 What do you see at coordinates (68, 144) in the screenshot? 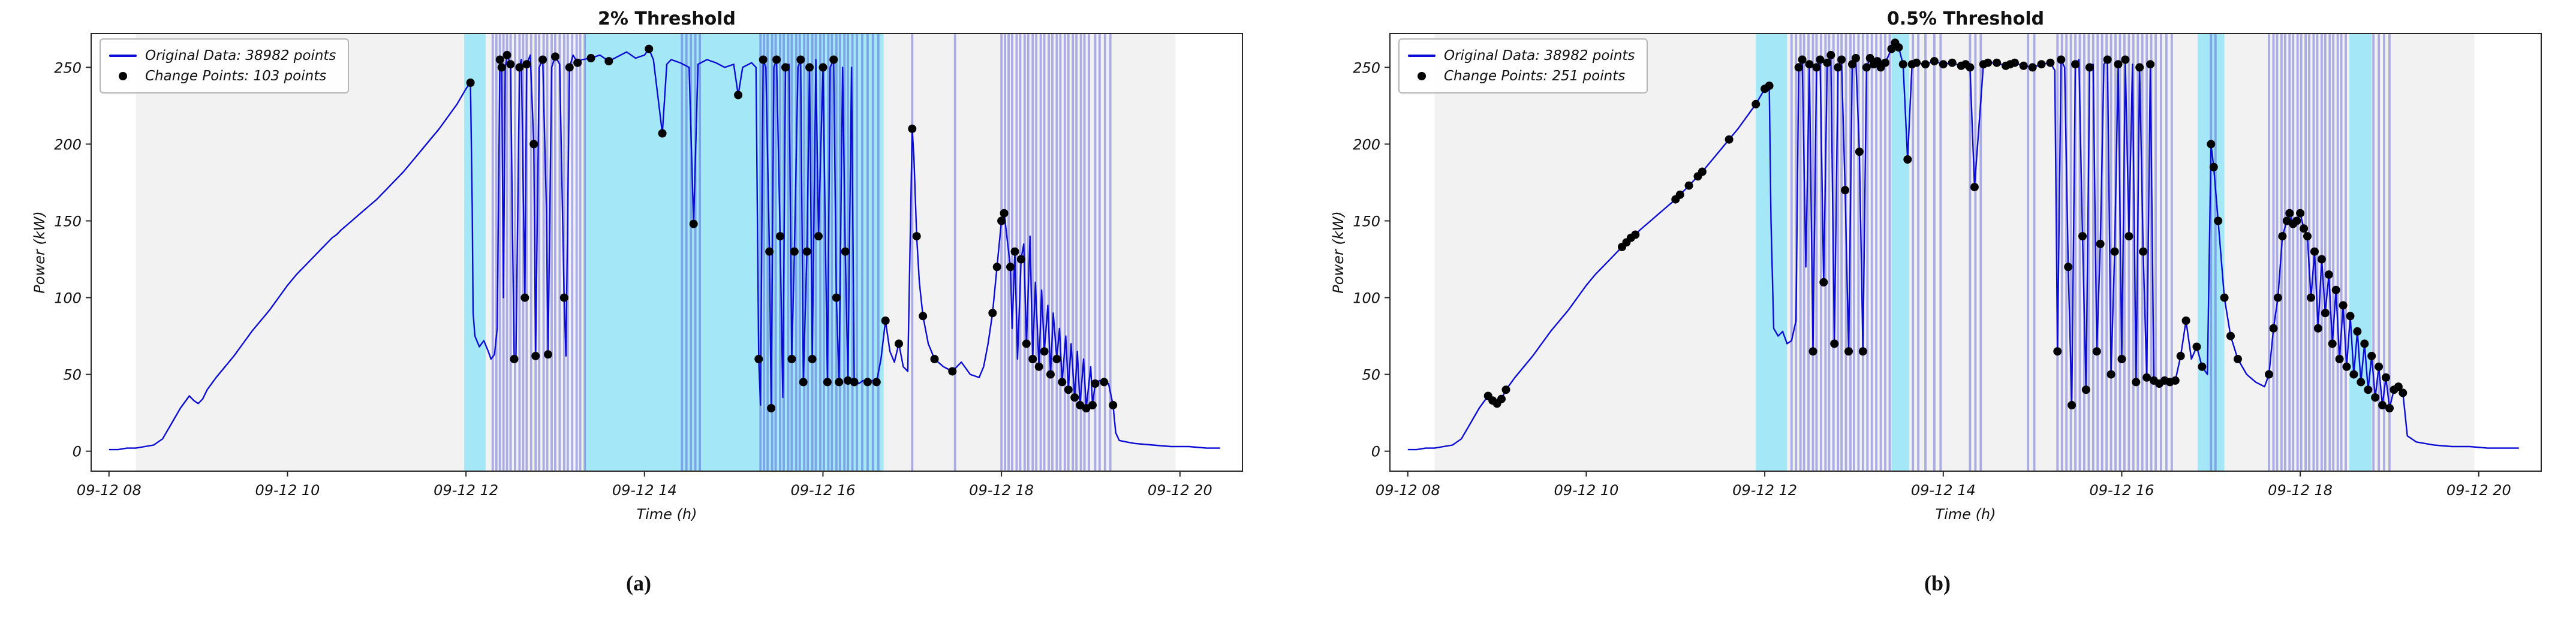
I see `y-tick-label: 200` at bounding box center [68, 144].